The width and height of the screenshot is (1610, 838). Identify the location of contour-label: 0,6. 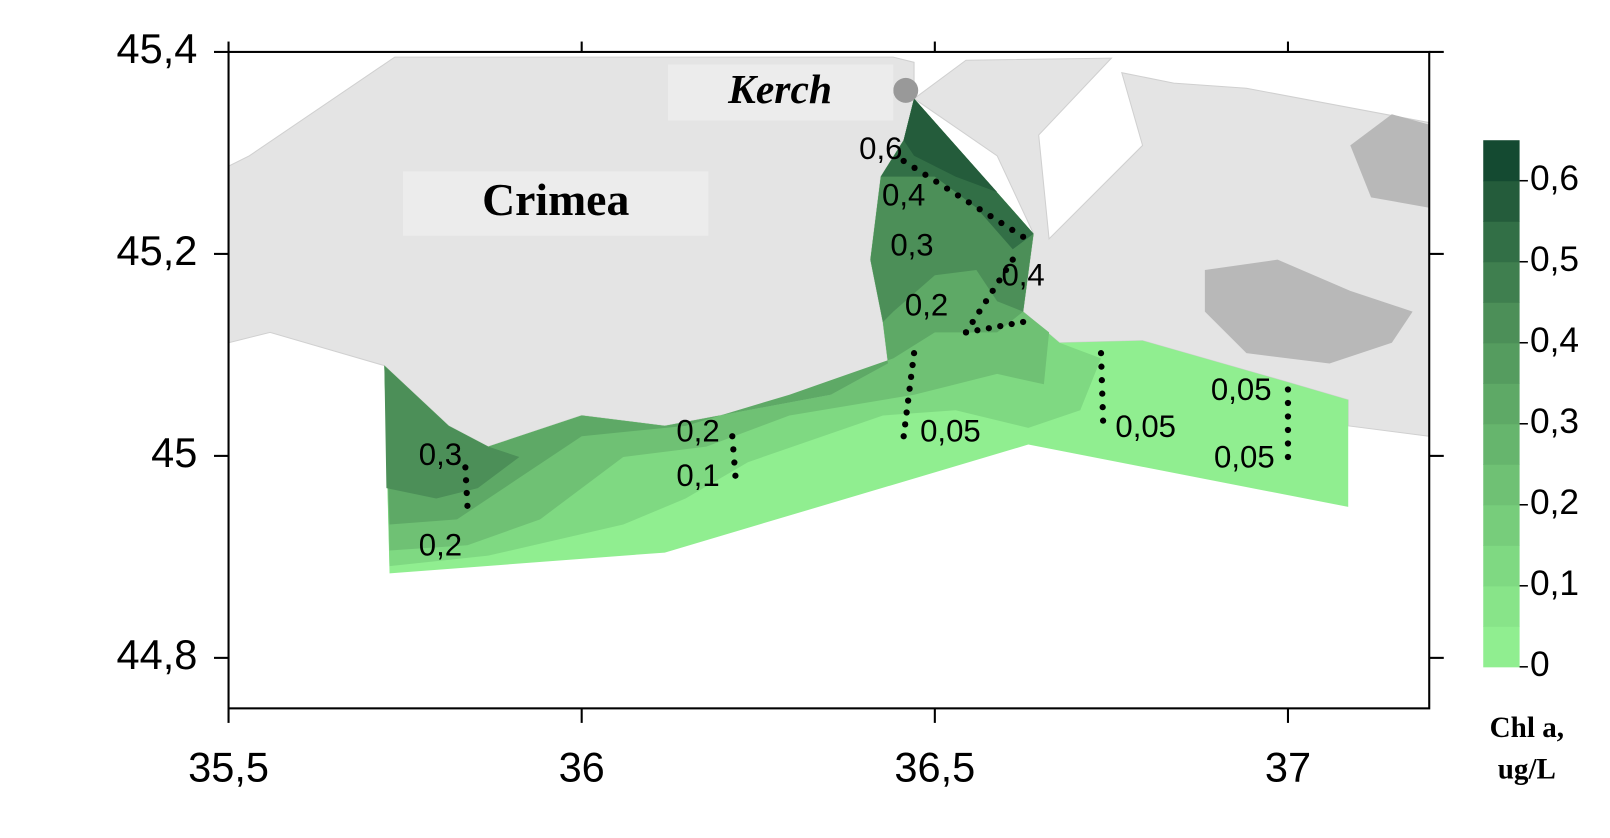
(880, 148).